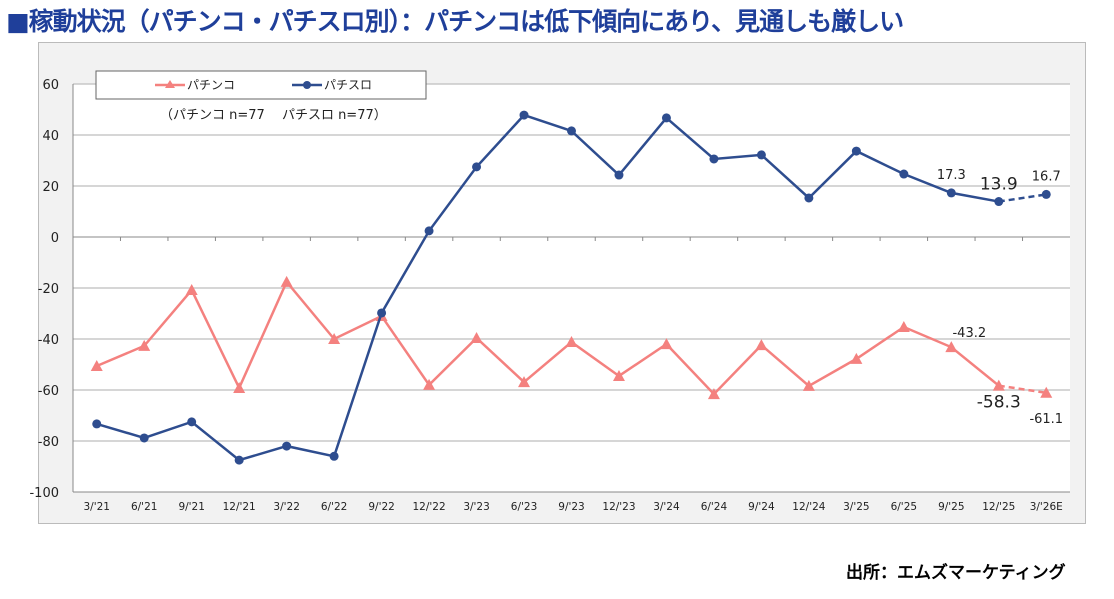 This screenshot has width=1114, height=599. I want to click on x-tick-label: 9/'22, so click(381, 507).